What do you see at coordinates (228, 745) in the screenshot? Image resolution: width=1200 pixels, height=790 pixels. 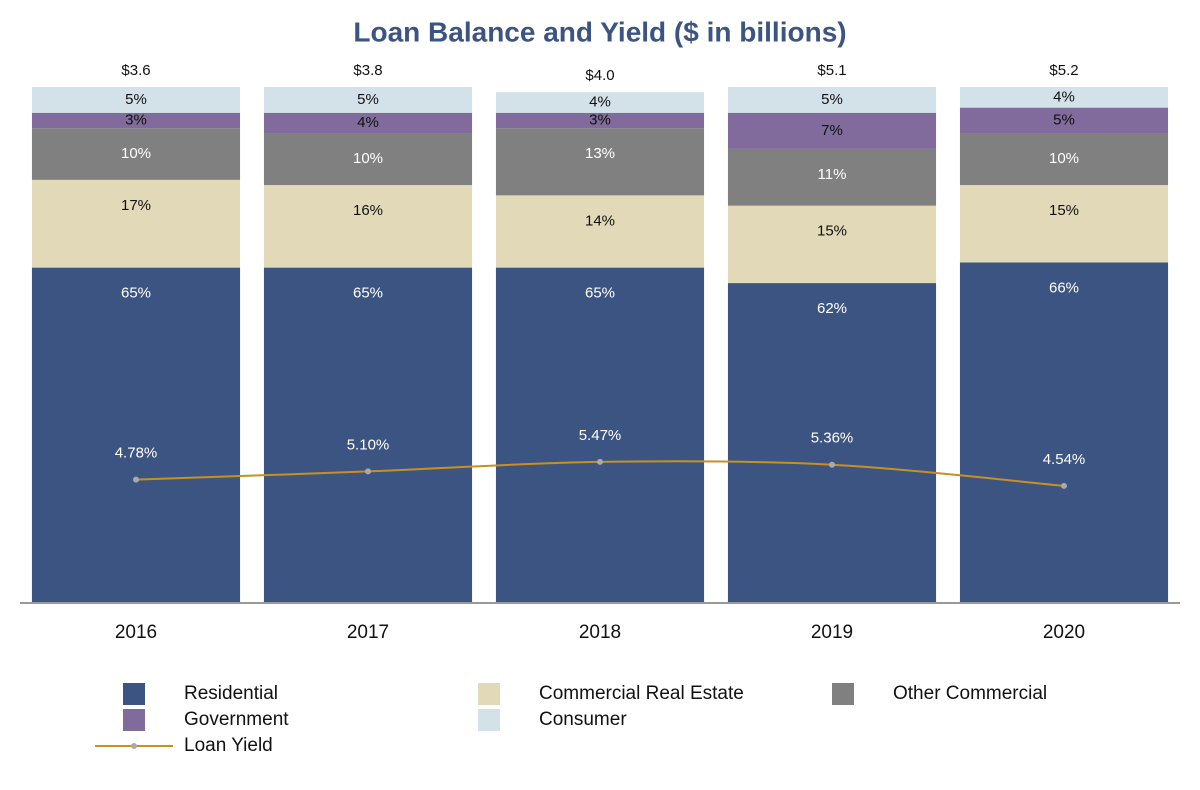 I see `legend-label: Loan Yield` at bounding box center [228, 745].